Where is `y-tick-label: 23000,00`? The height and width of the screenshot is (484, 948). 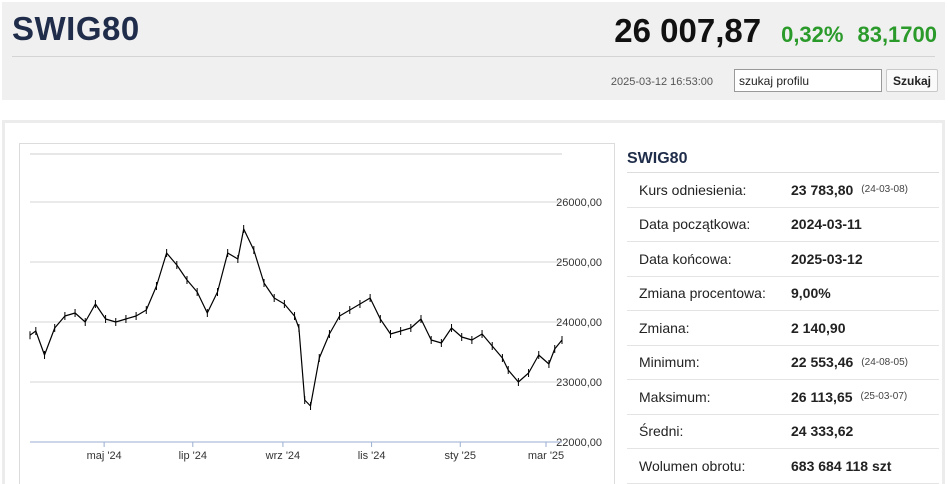 y-tick-label: 23000,00 is located at coordinates (579, 383).